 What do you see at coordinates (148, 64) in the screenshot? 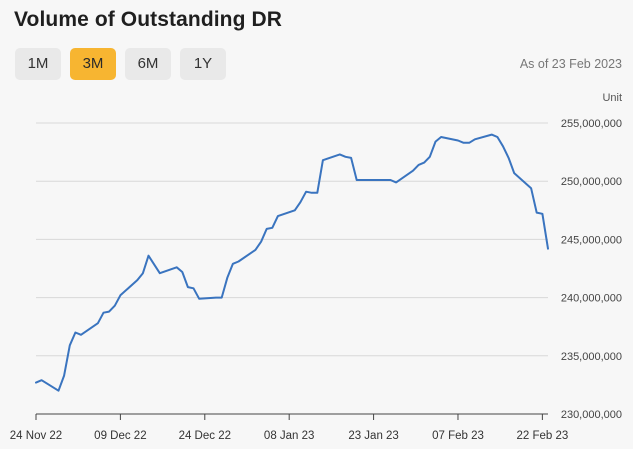
I see `tab-6m: 6M` at bounding box center [148, 64].